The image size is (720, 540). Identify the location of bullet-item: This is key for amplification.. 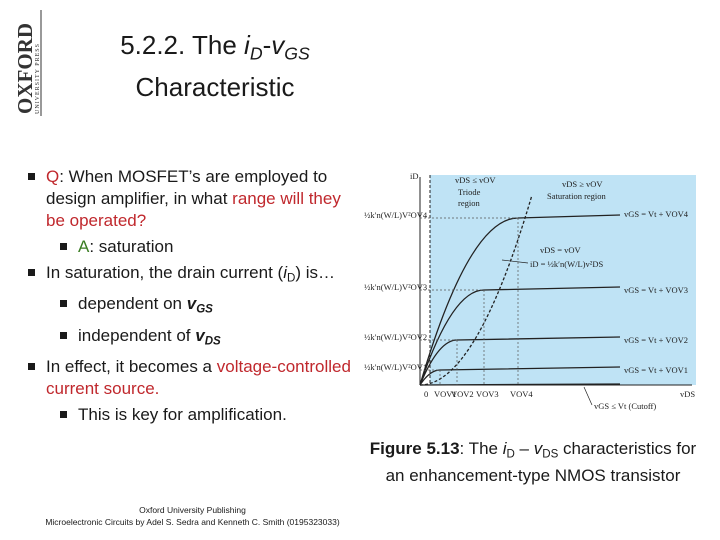
(189, 415).